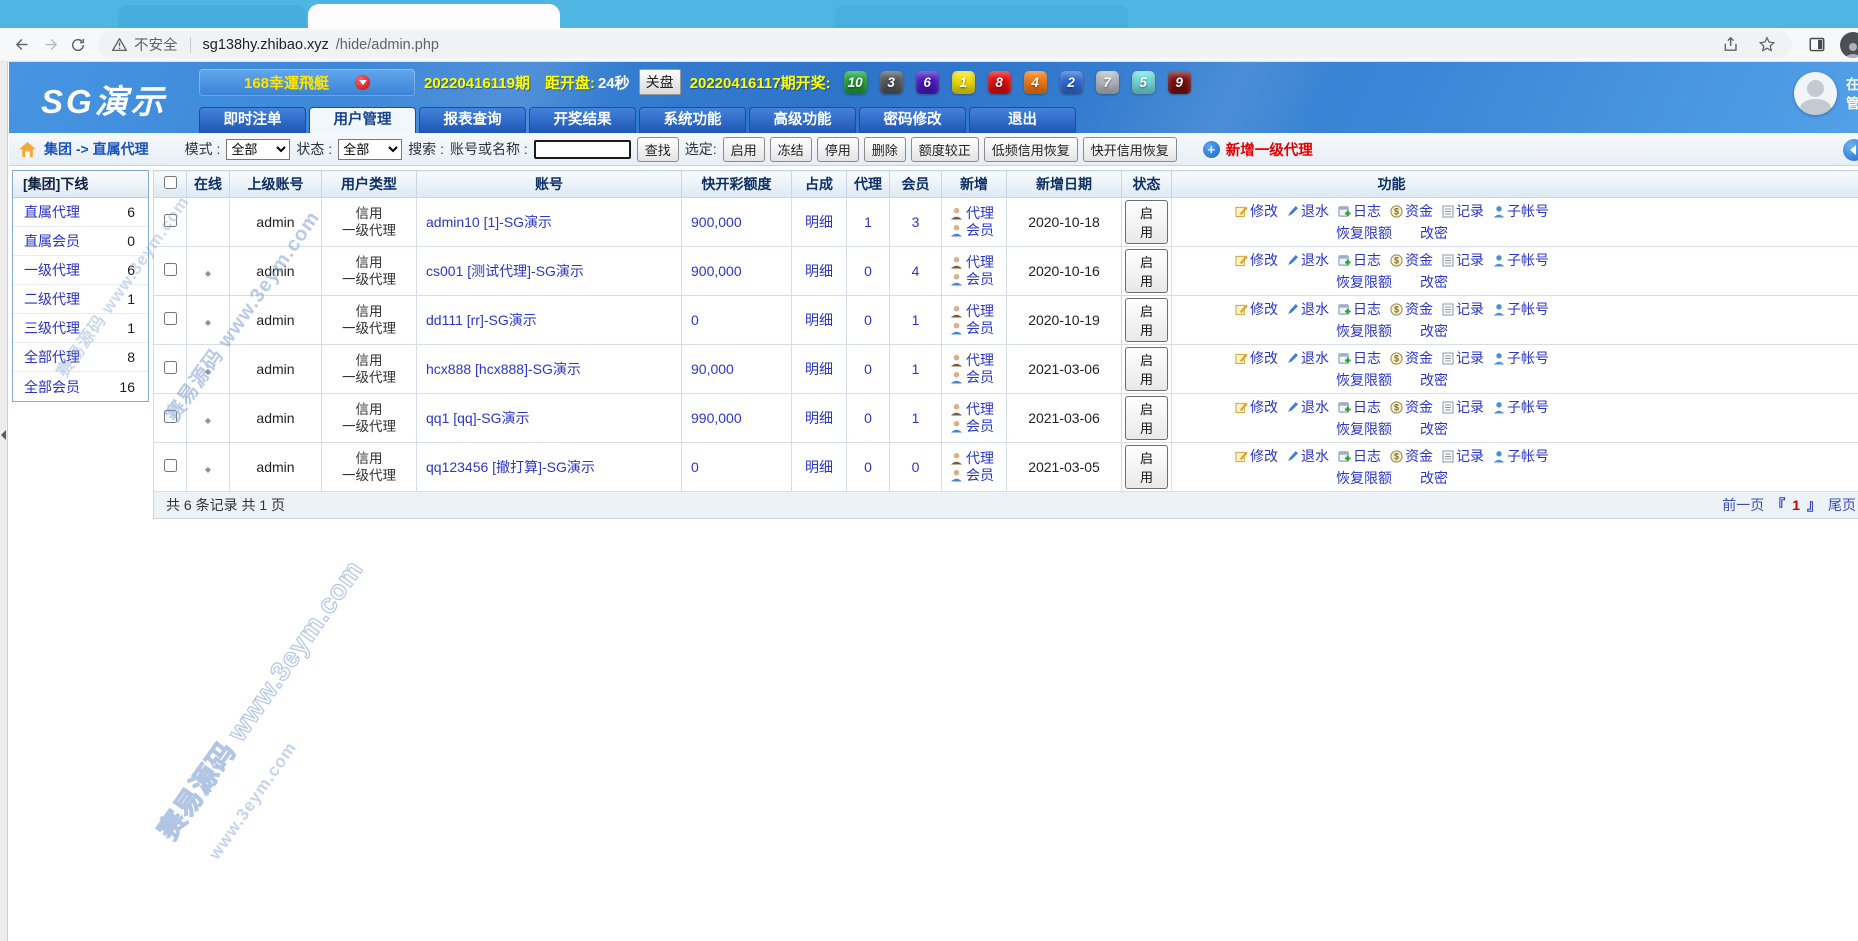 The image size is (1858, 941). I want to click on bulk-action-button: 删除, so click(884, 149).